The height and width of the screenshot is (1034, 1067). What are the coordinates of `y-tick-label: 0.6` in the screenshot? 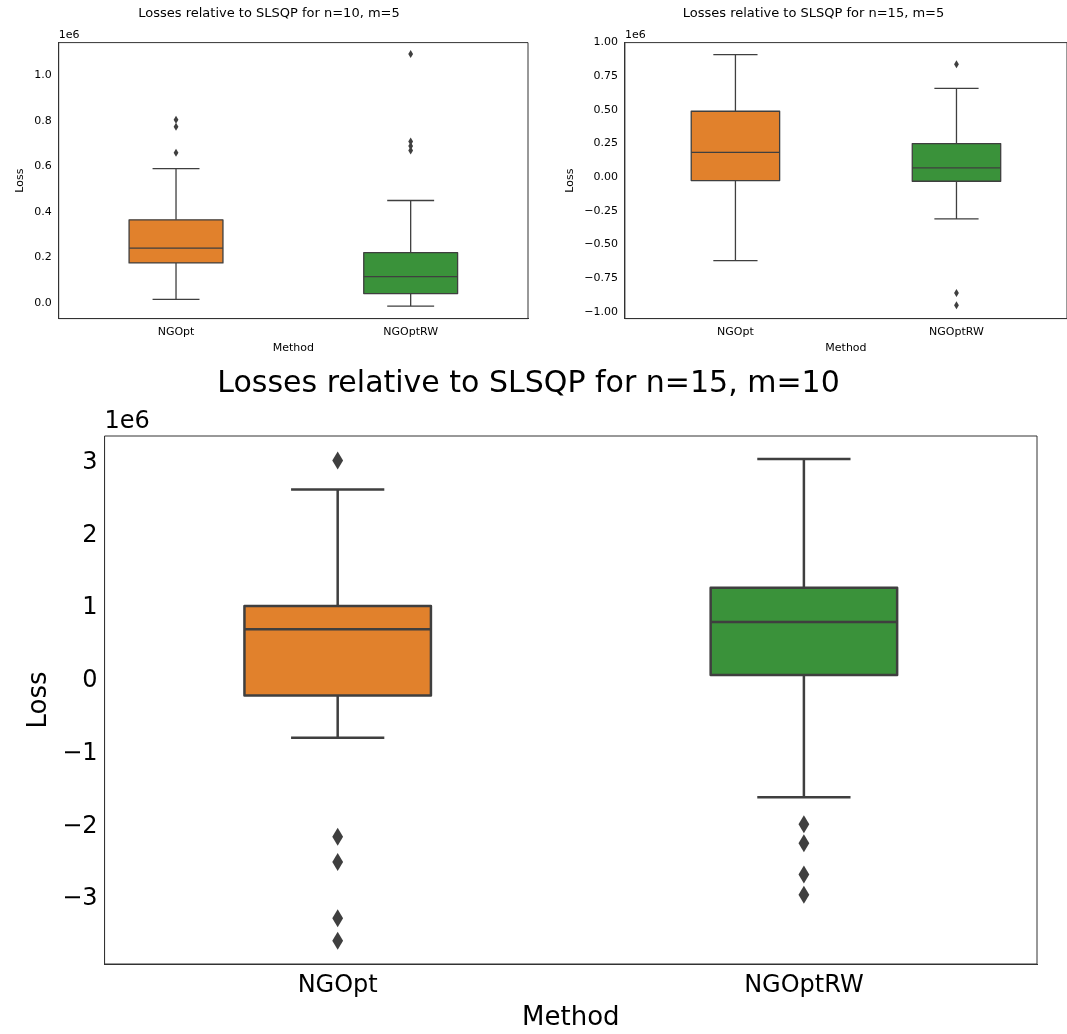 It's located at (43, 166).